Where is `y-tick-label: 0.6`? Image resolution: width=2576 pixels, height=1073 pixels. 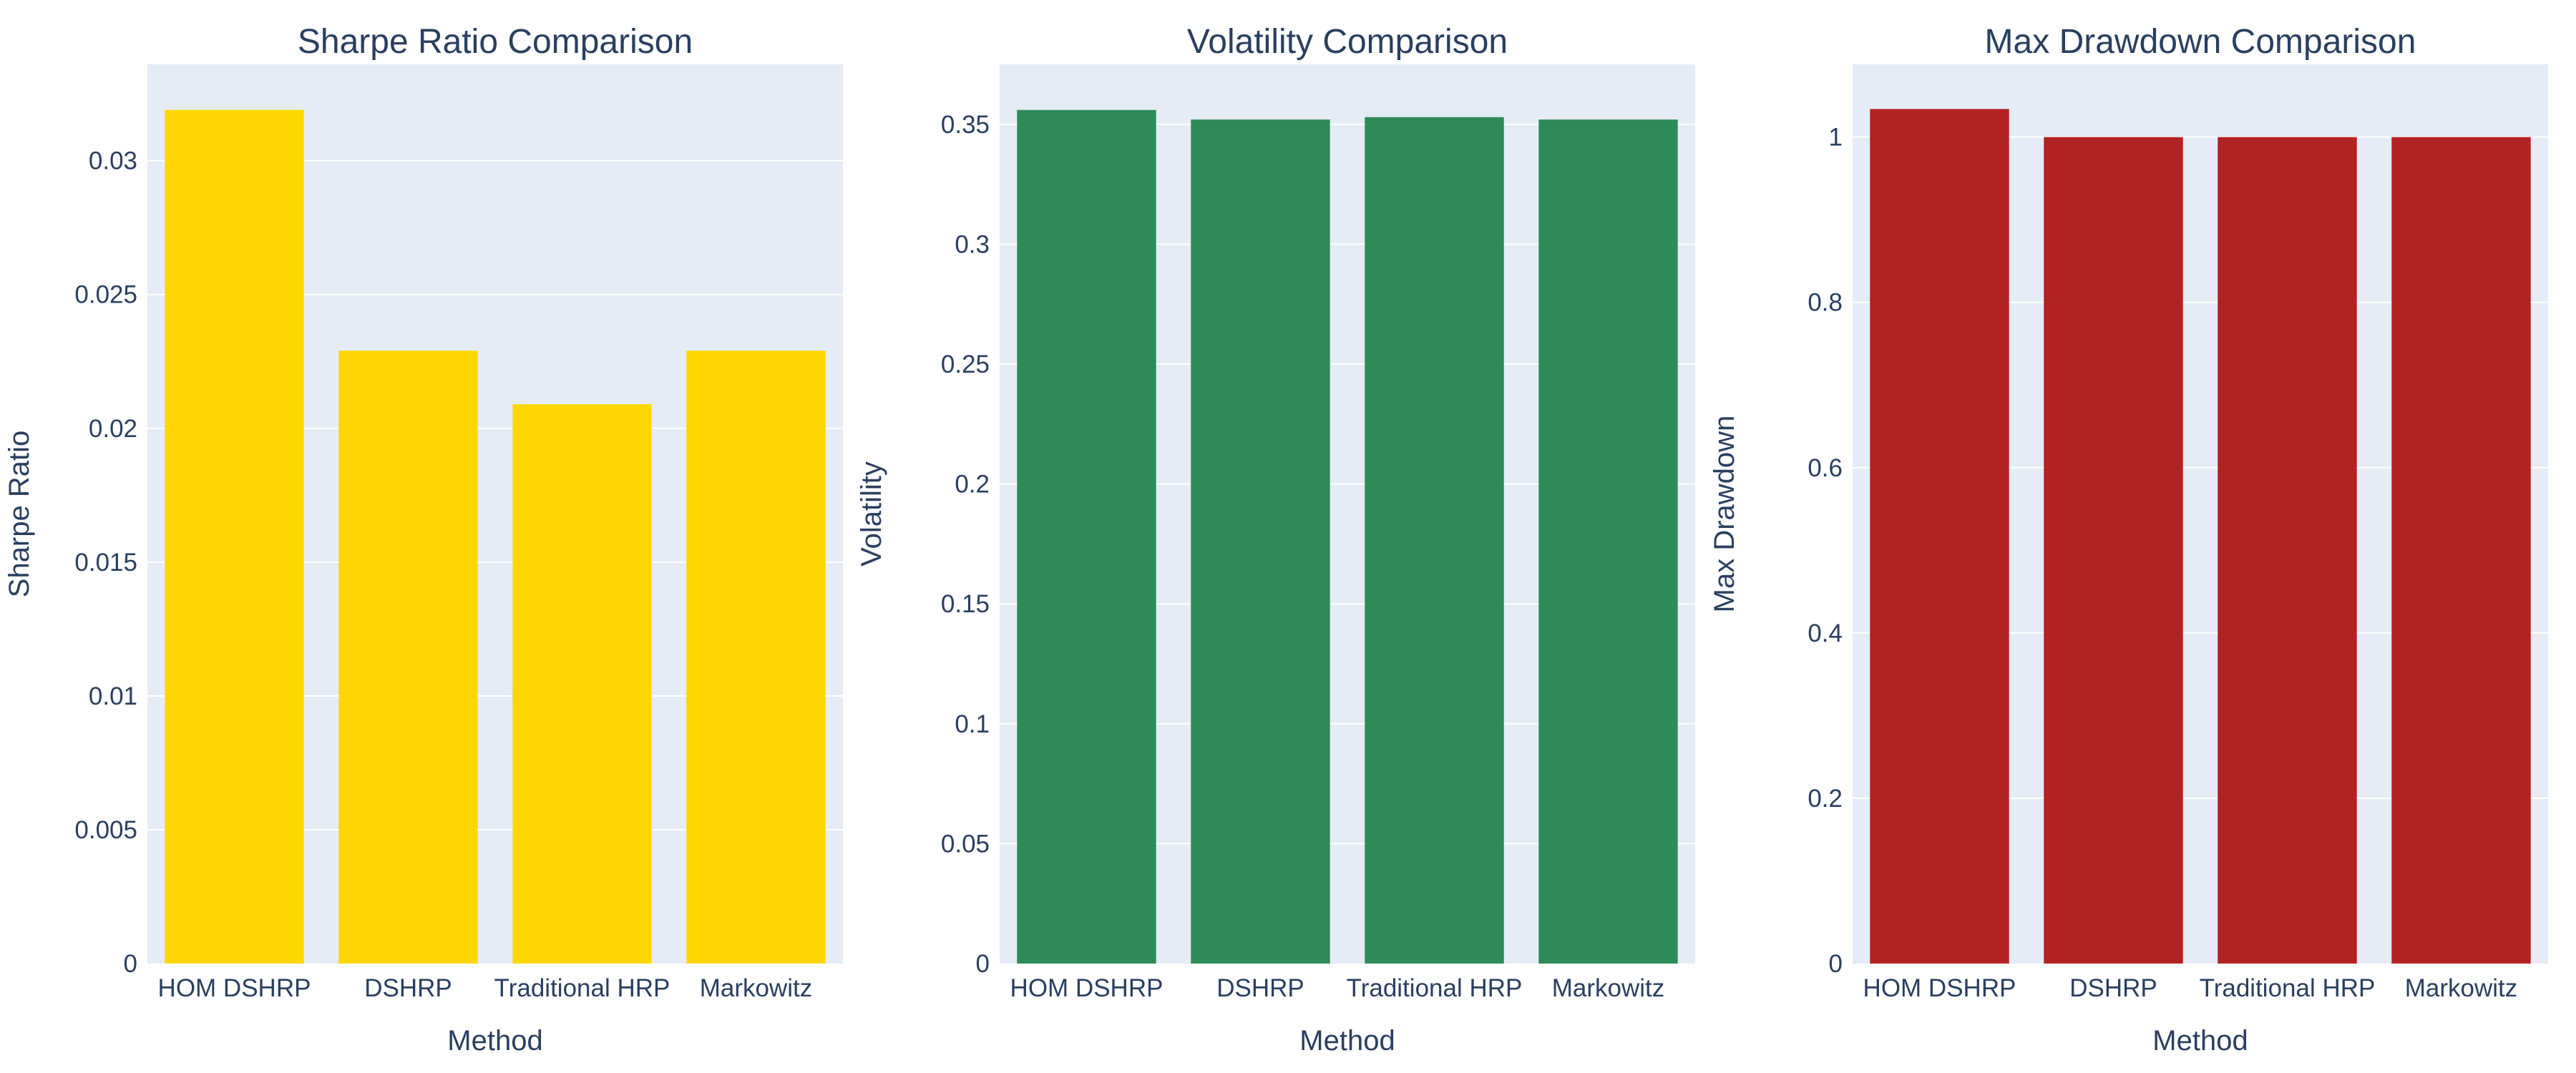
y-tick-label: 0.6 is located at coordinates (1825, 468).